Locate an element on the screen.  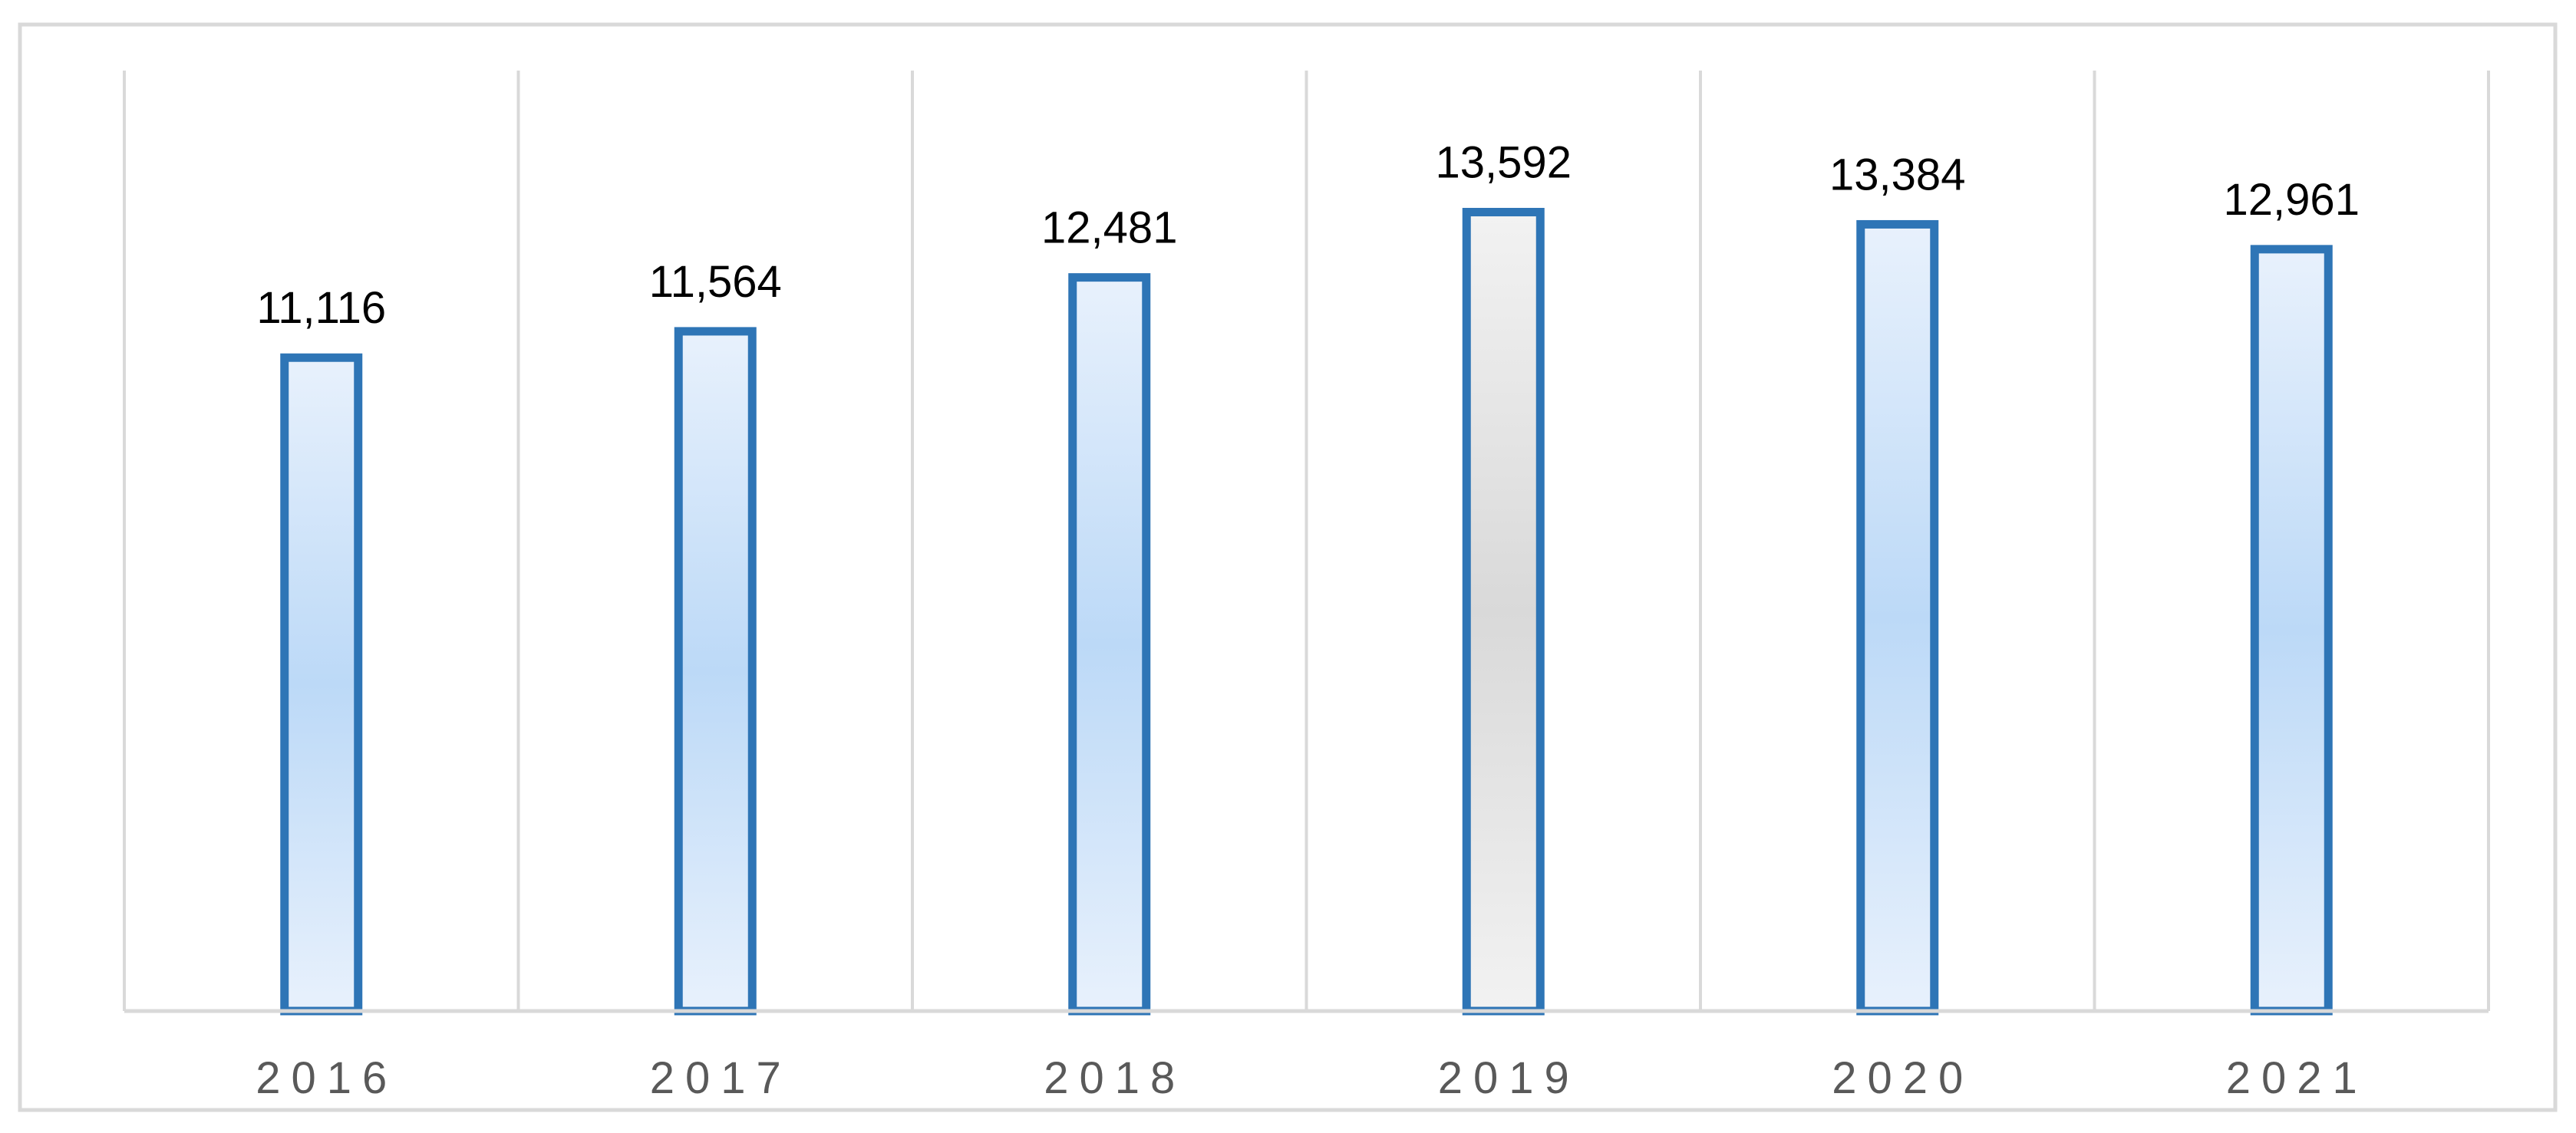
value-label-2021: 12,961 is located at coordinates (2292, 200).